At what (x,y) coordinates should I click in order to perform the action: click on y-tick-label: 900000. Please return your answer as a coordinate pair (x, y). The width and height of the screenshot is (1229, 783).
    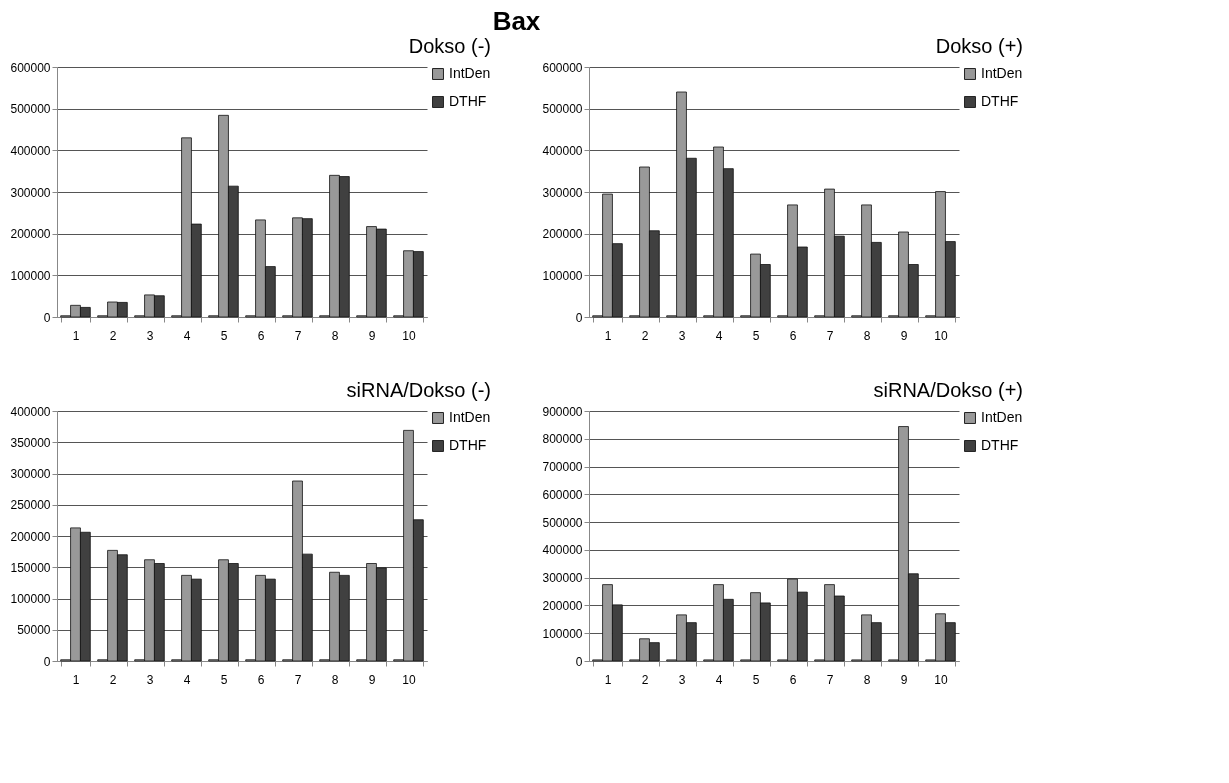
    Looking at the image, I should click on (562, 411).